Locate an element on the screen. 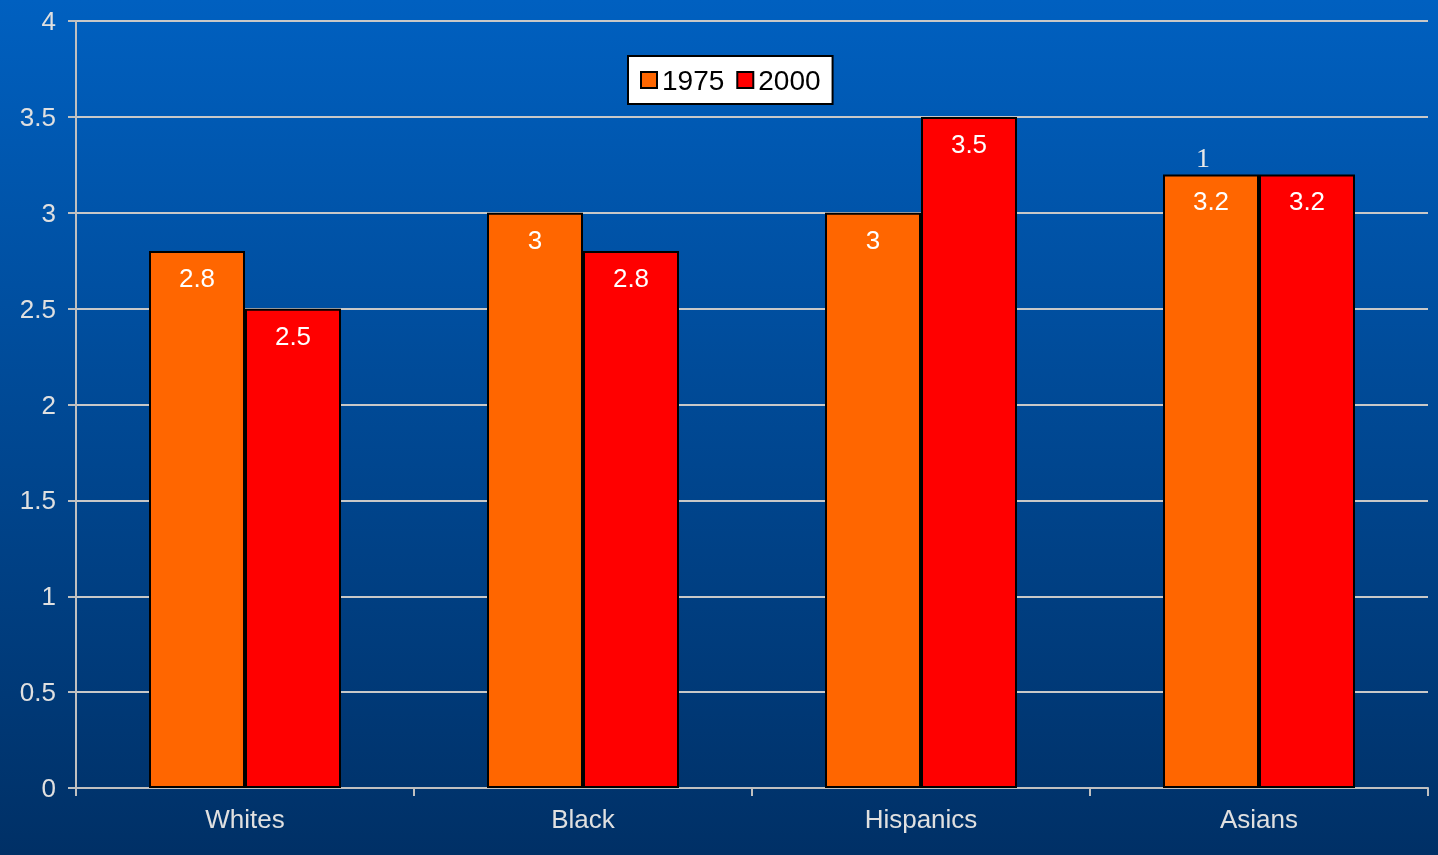 This screenshot has height=855, width=1438. x-tick-label: Whites is located at coordinates (245, 819).